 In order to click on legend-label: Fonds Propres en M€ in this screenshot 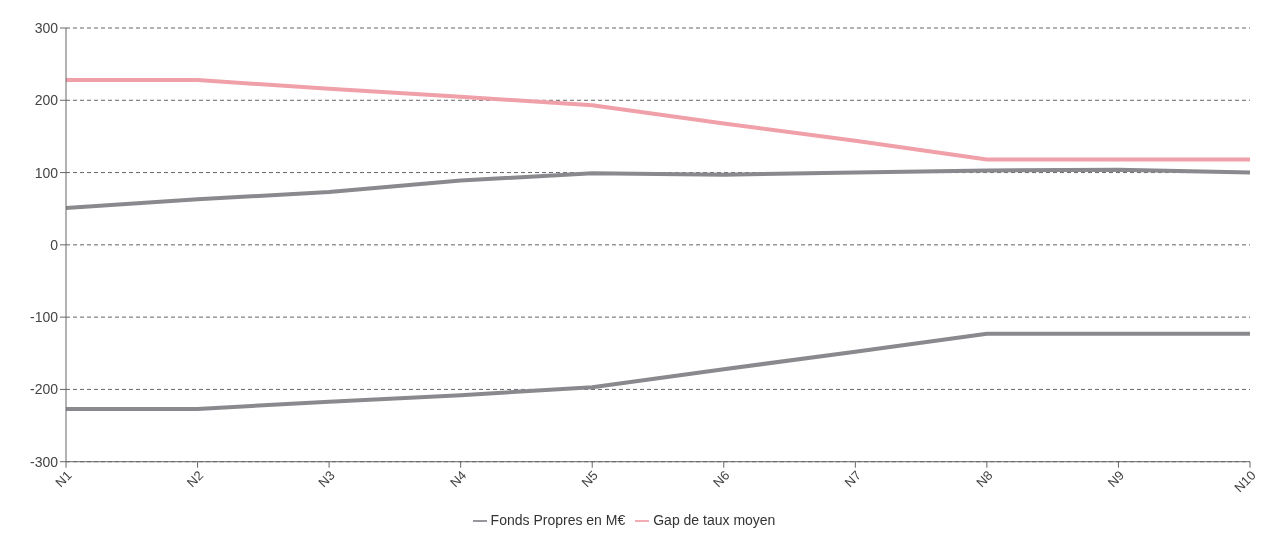, I will do `click(558, 519)`.